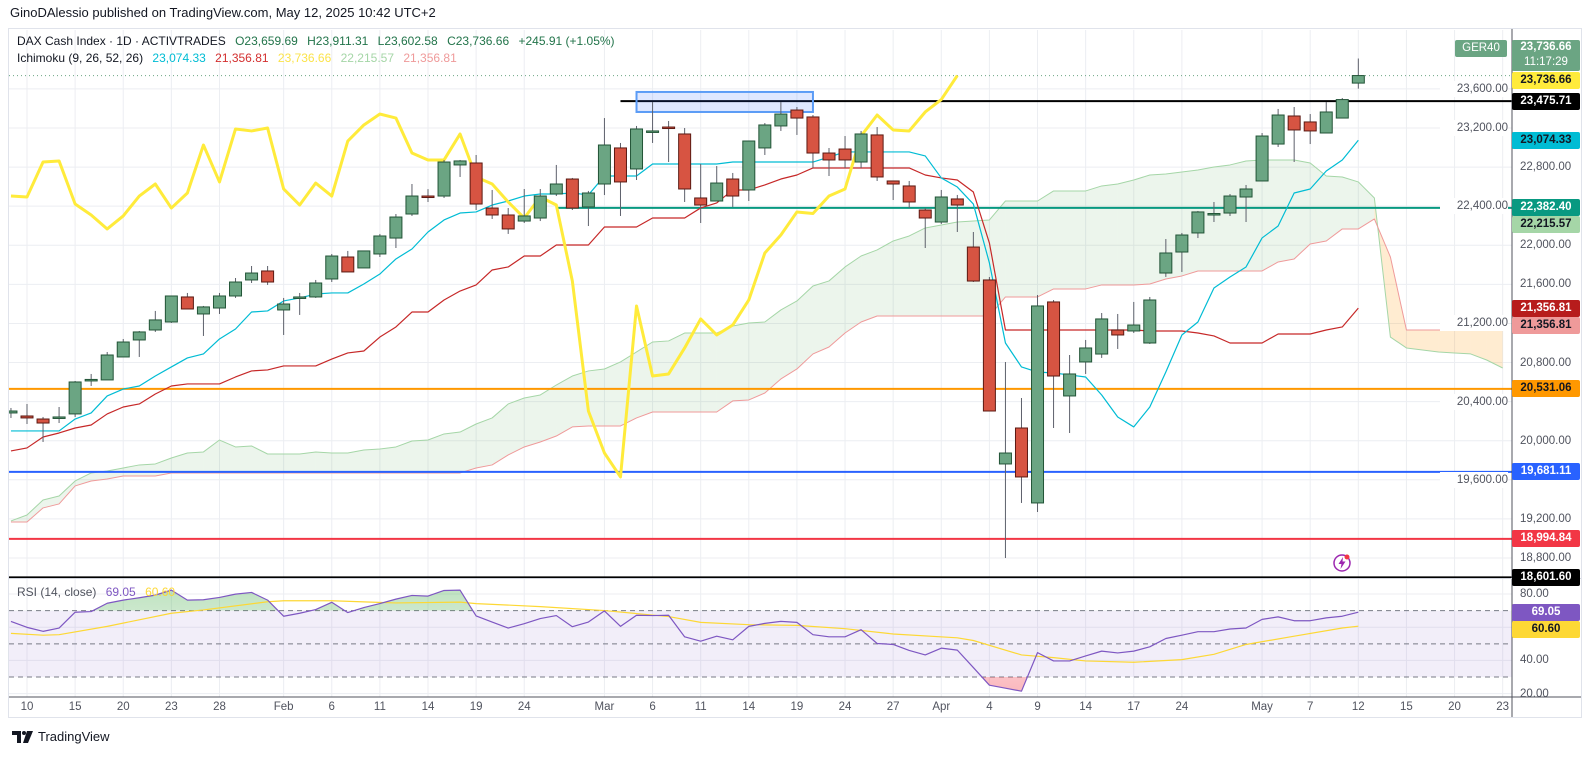 This screenshot has width=1587, height=762. What do you see at coordinates (1546, 440) in the screenshot?
I see `price-tick-label: 20,000.00` at bounding box center [1546, 440].